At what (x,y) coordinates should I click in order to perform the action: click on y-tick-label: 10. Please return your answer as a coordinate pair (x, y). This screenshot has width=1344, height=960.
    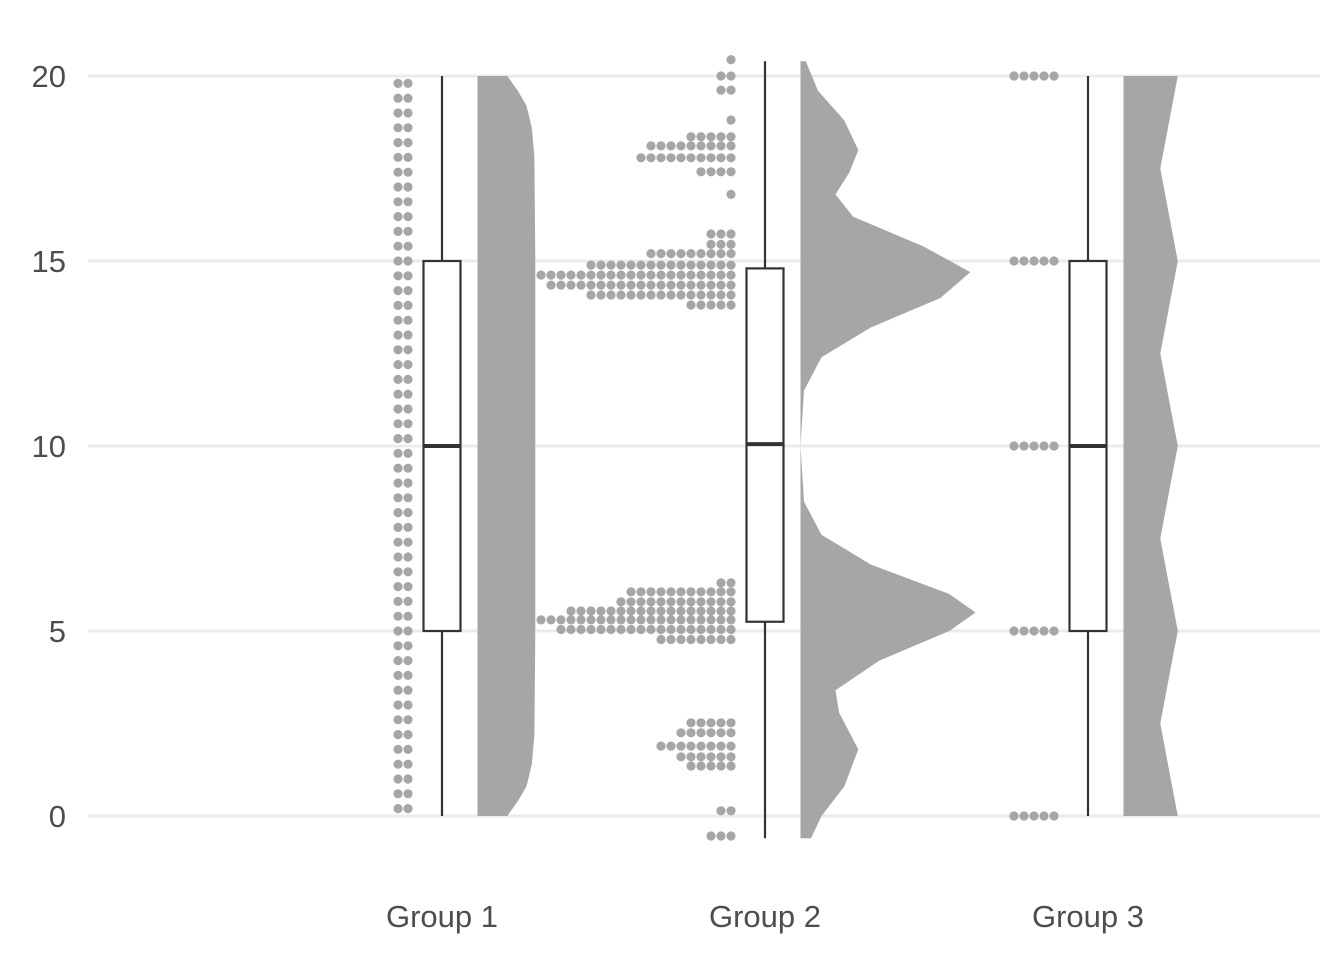
    Looking at the image, I should click on (49, 446).